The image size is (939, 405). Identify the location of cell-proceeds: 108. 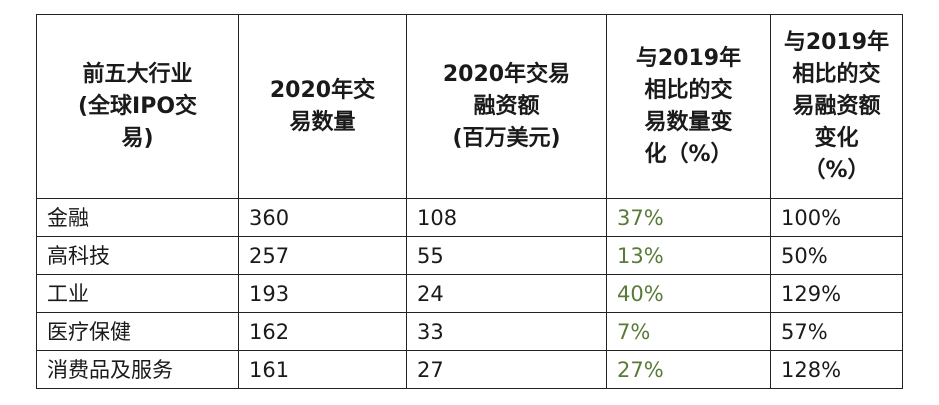
(506, 217).